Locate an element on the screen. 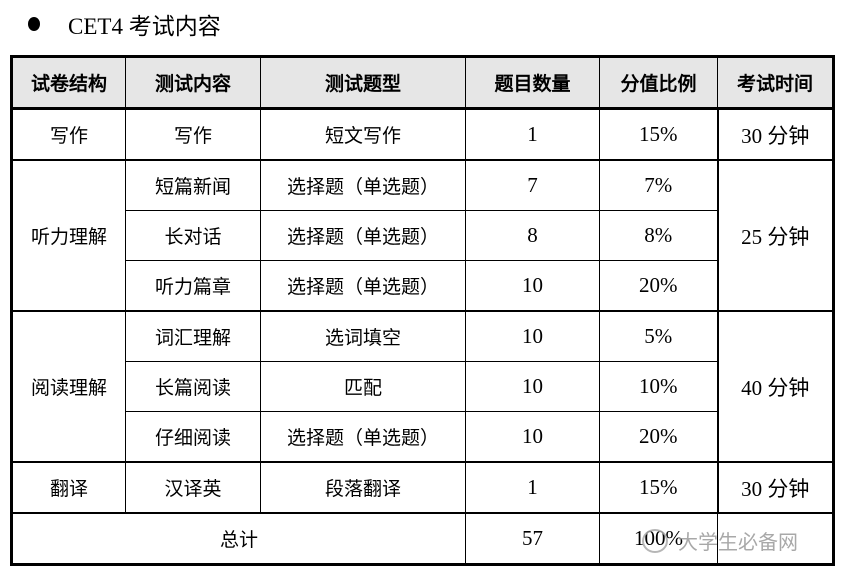 The height and width of the screenshot is (578, 850). heading-text: CET4 考试内容 is located at coordinates (144, 26).